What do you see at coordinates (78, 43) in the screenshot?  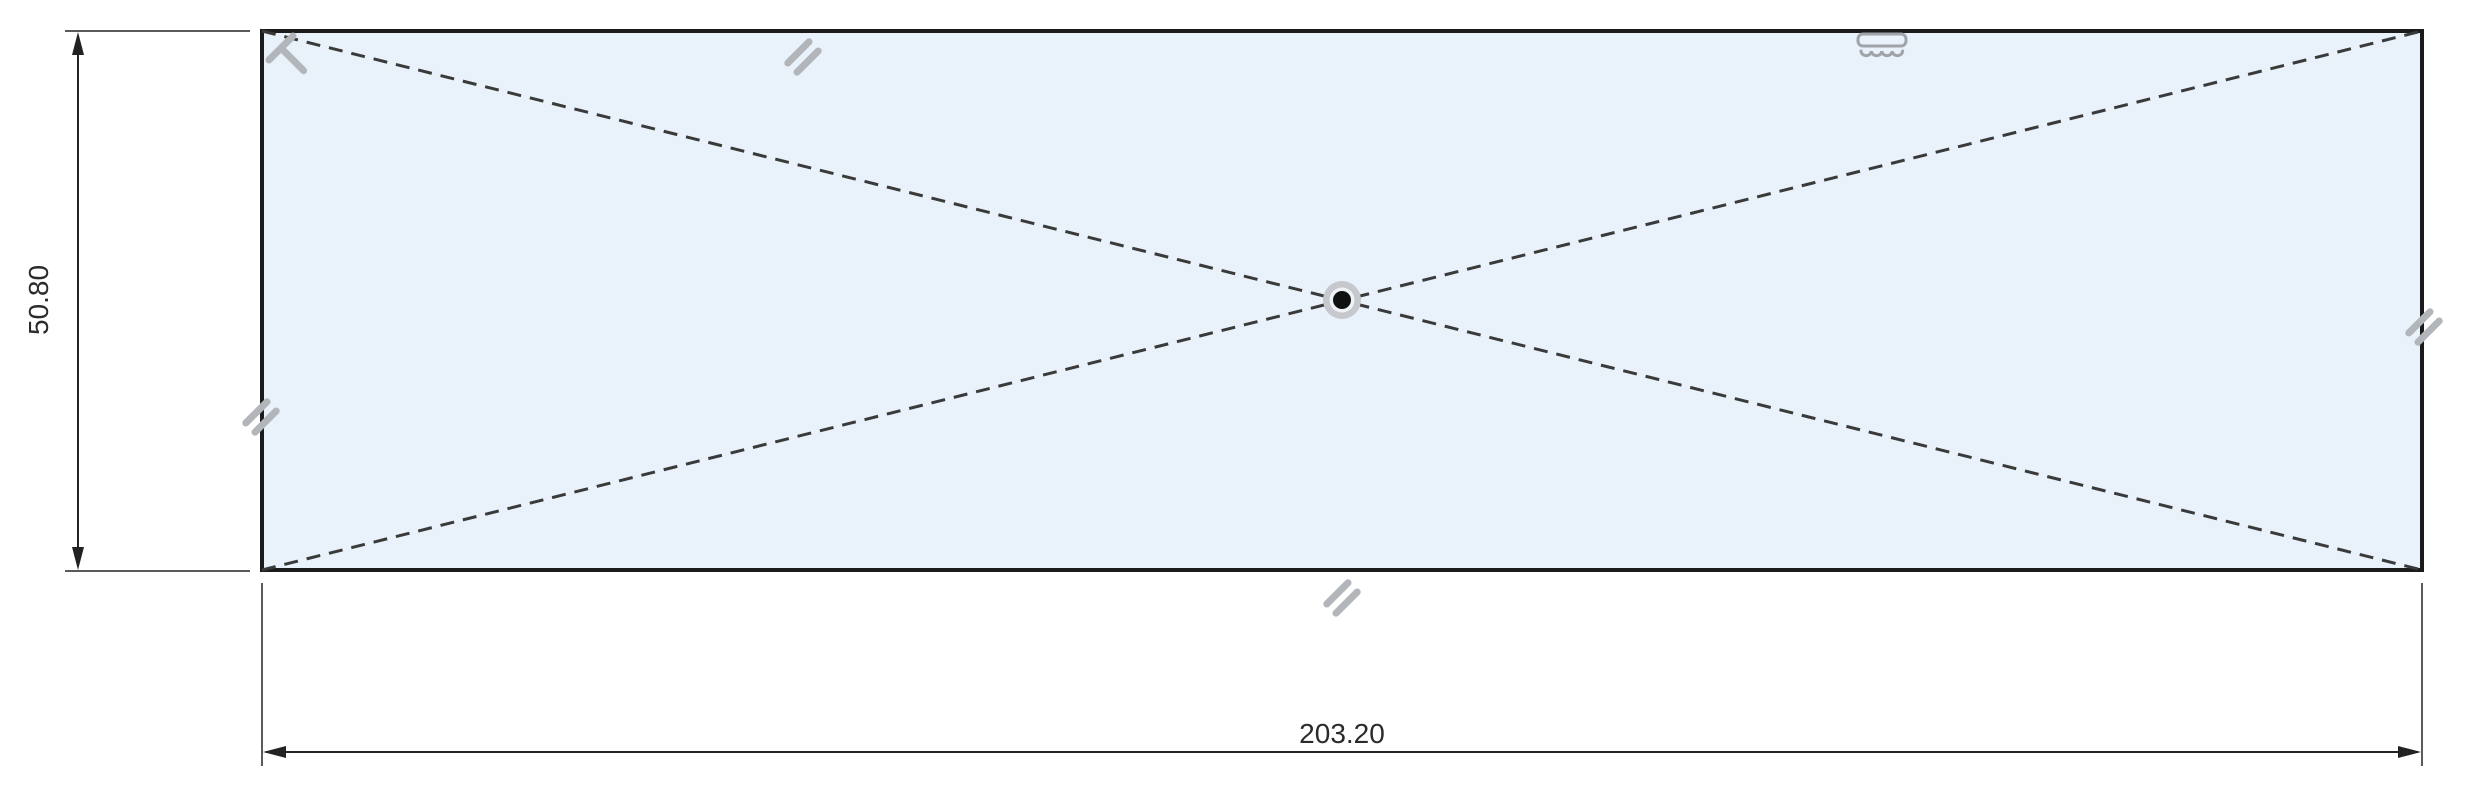 I see `arrowhead-up-icon` at bounding box center [78, 43].